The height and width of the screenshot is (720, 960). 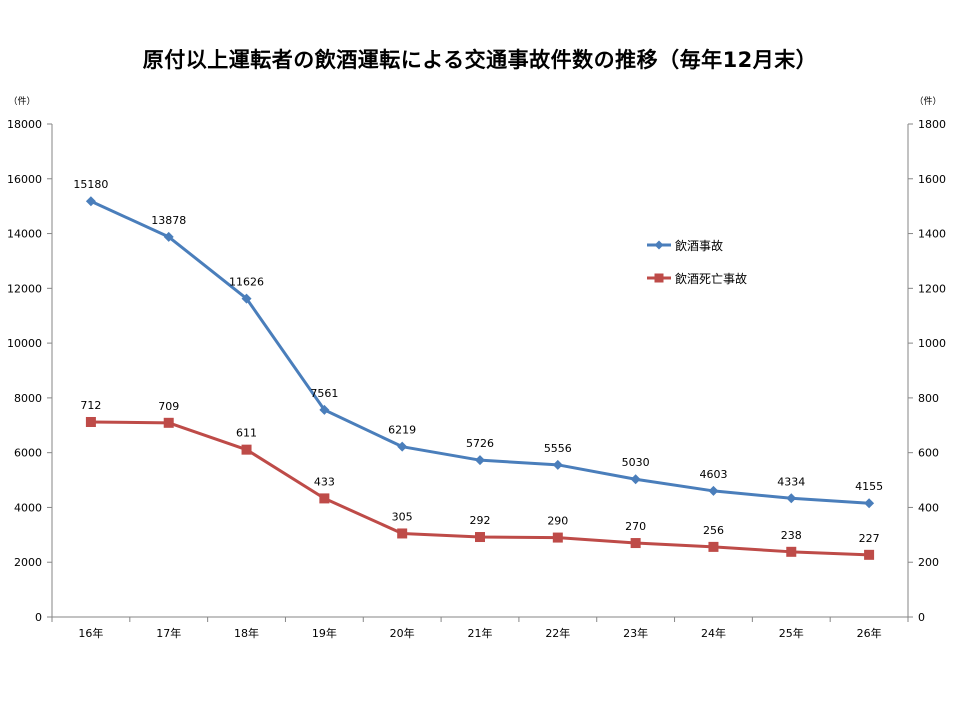 What do you see at coordinates (932, 179) in the screenshot?
I see `right-y-tick-label: 1600` at bounding box center [932, 179].